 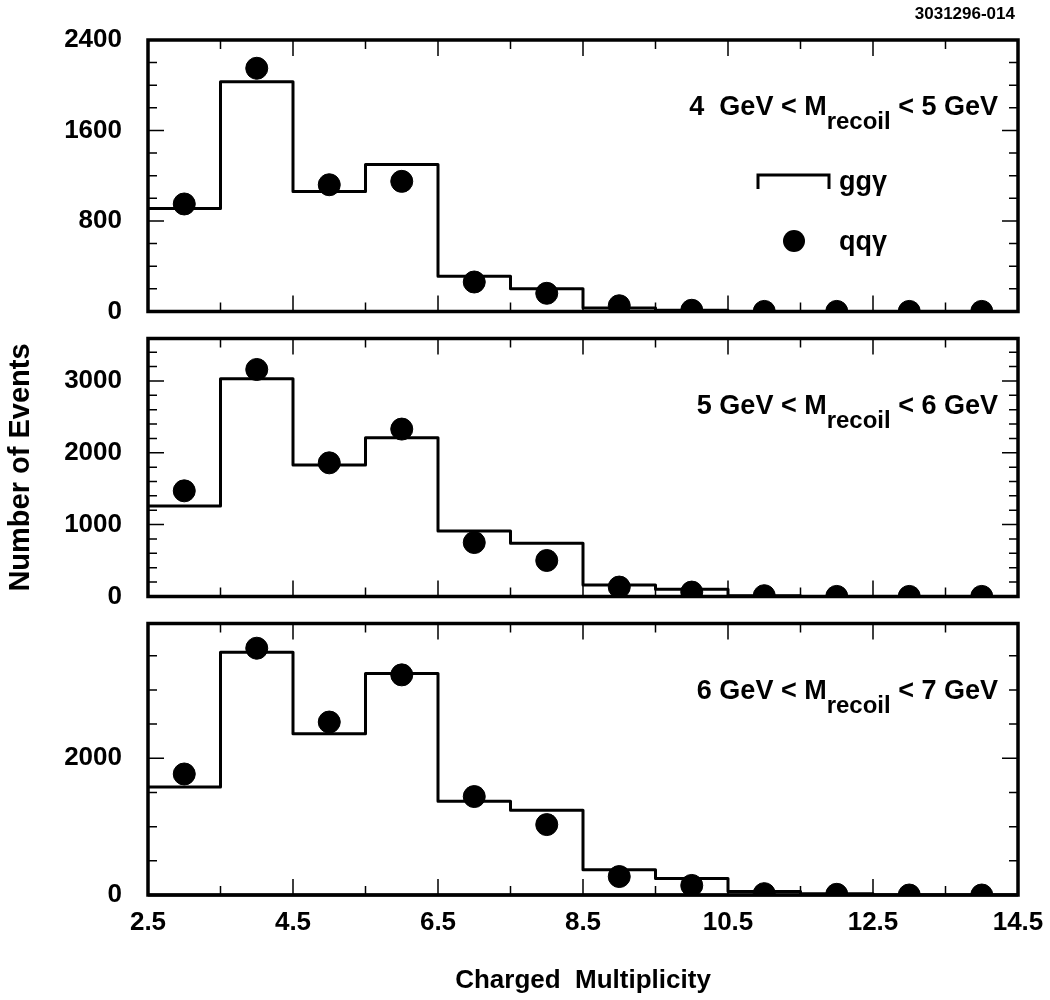 What do you see at coordinates (863, 181) in the screenshot?
I see `legend-label: ggγ` at bounding box center [863, 181].